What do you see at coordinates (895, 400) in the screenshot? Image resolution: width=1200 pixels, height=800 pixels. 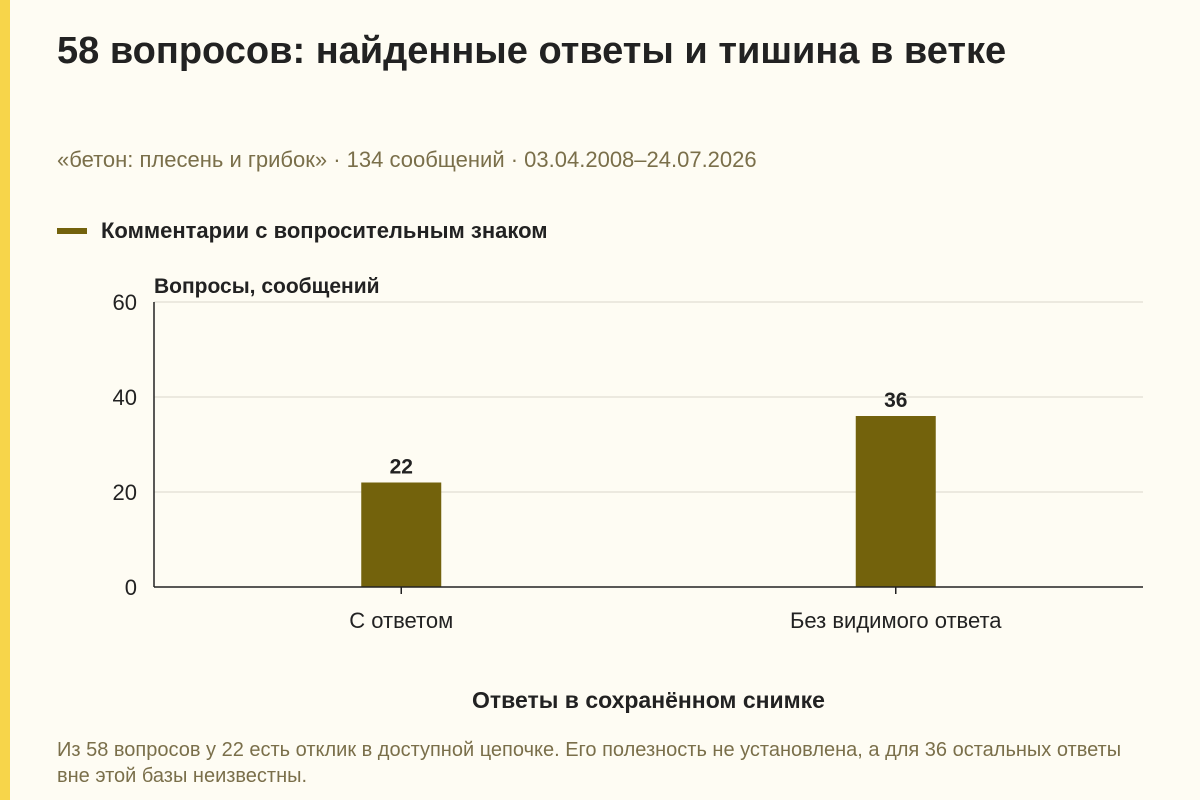 I see `bar-value-label: 36` at bounding box center [895, 400].